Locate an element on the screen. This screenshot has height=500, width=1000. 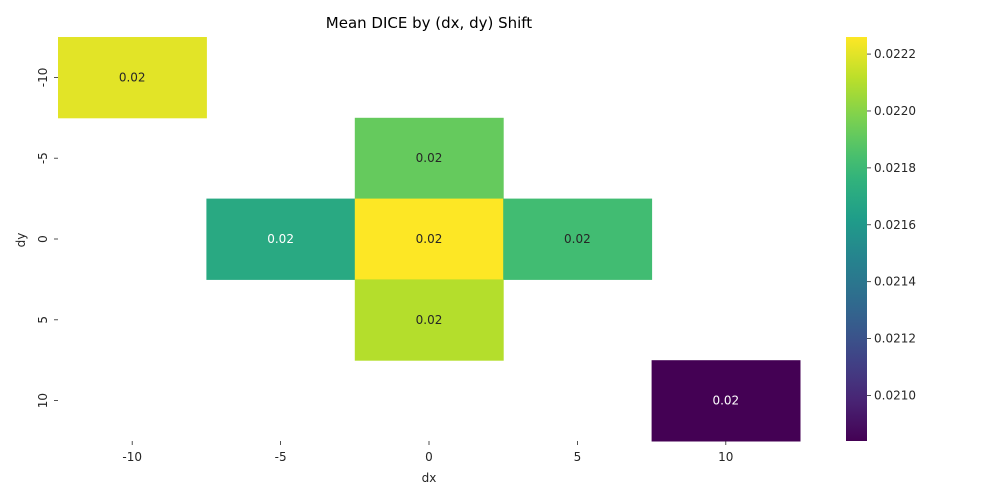
y-tick-label: 5 is located at coordinates (43, 320).